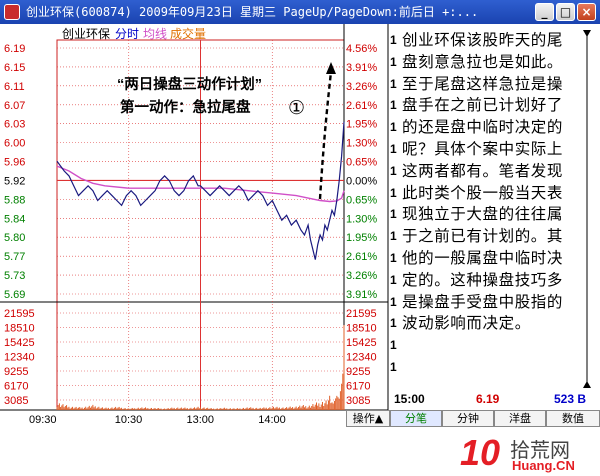 The width and height of the screenshot is (600, 476). Describe the element at coordinates (361, 314) in the screenshot. I see `volume-tick-label-right: 21595` at that location.